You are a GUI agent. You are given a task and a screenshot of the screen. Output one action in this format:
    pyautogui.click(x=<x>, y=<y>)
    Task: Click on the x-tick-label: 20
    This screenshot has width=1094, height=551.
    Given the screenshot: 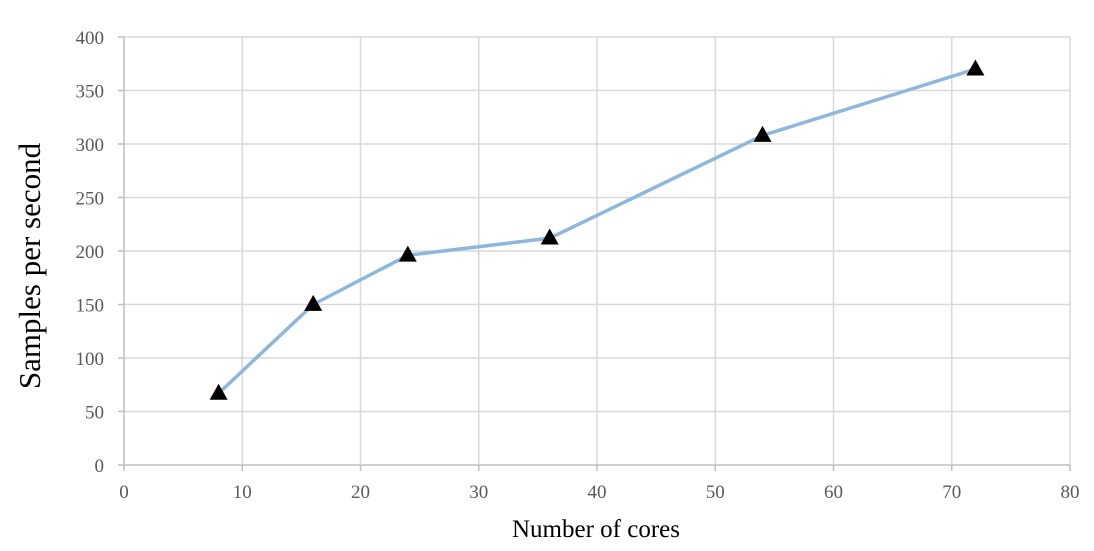 What is the action you would take?
    pyautogui.click(x=360, y=492)
    